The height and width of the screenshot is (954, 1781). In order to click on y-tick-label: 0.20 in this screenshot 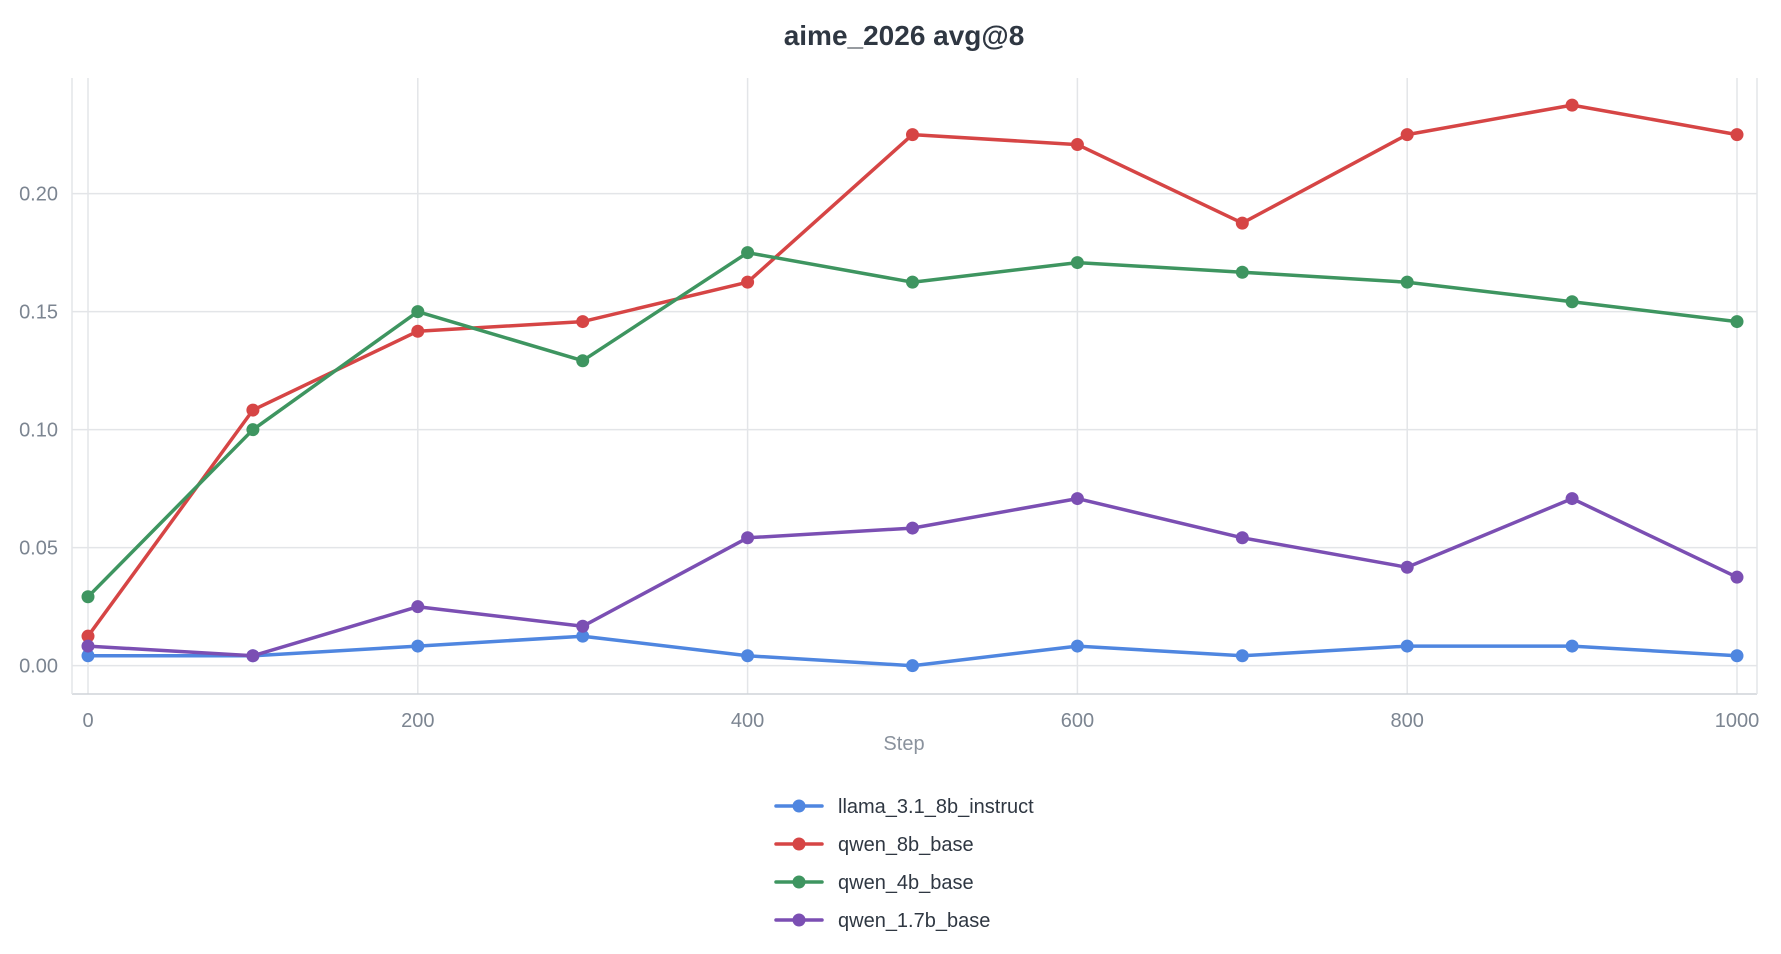, I will do `click(38, 195)`.